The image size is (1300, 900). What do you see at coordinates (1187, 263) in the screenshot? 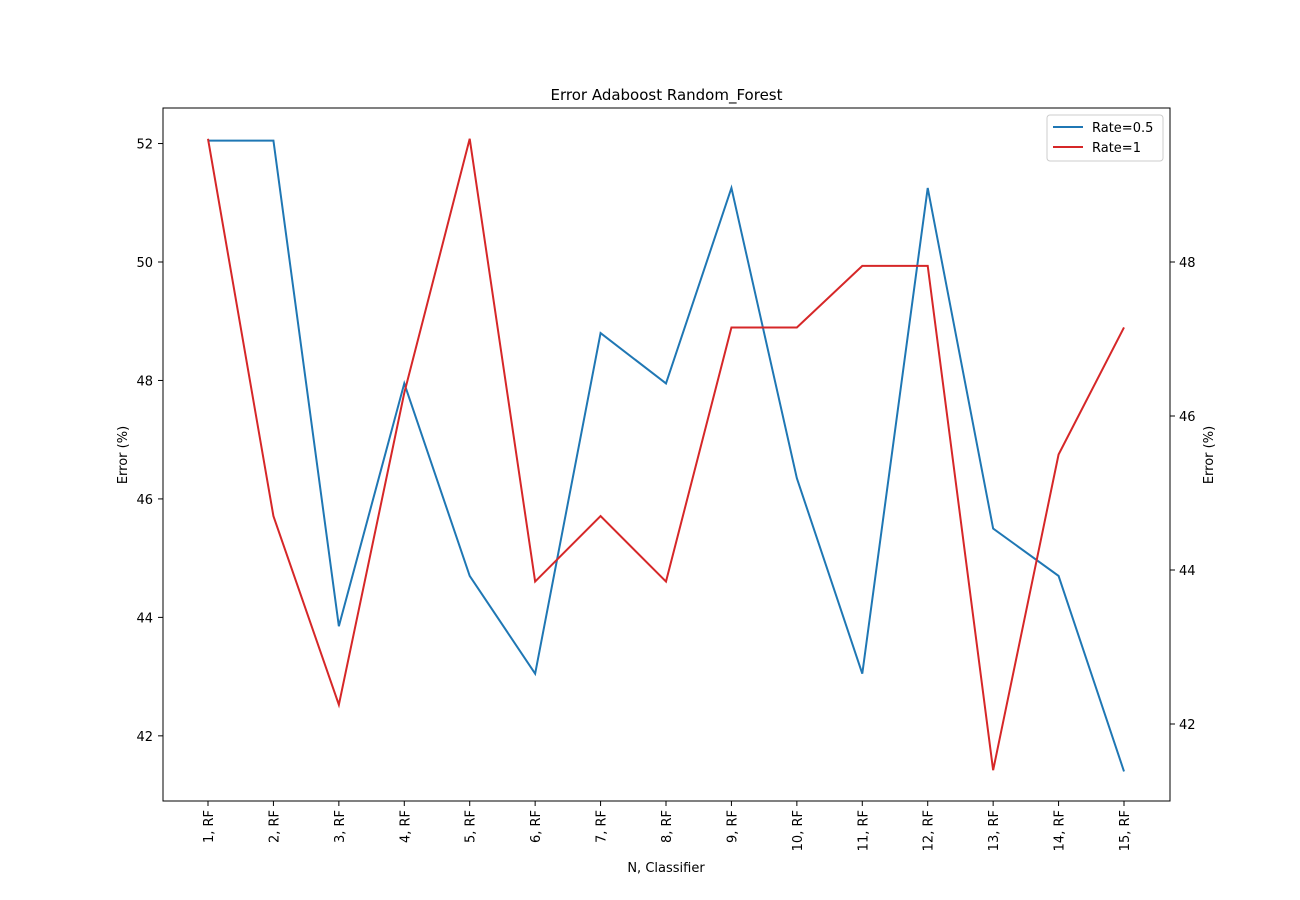
I see `y-tick-label-right: 48` at bounding box center [1187, 263].